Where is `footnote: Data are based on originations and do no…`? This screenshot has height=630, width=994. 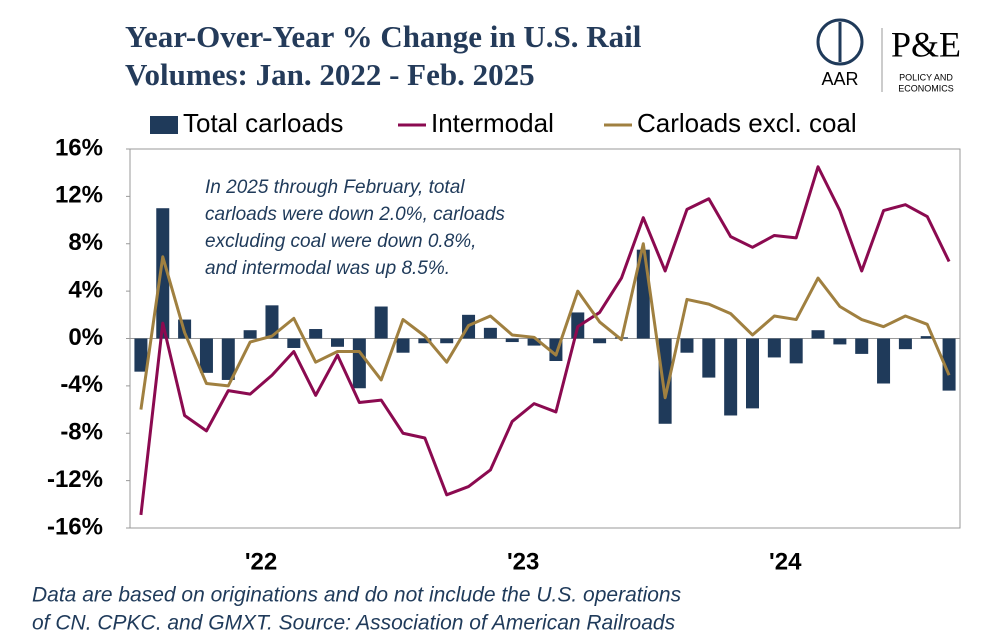
footnote: Data are based on originations and do no… is located at coordinates (357, 595).